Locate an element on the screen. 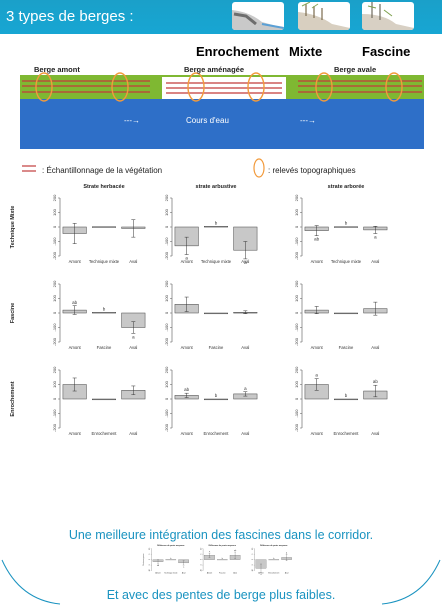 This screenshot has height=605, width=442. bar-technique-mixte is located at coordinates (216, 227).